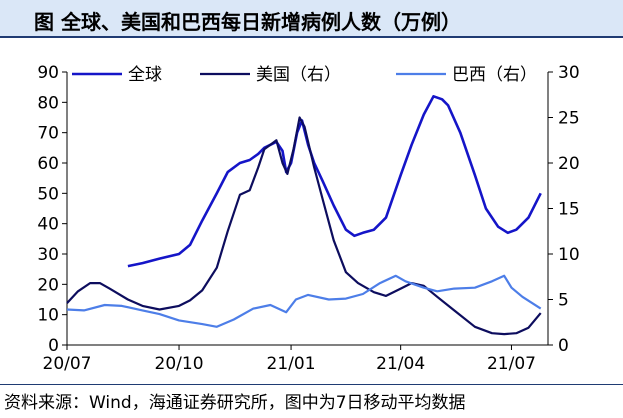  I want to click on x-tick-label: 20/07, so click(67, 364).